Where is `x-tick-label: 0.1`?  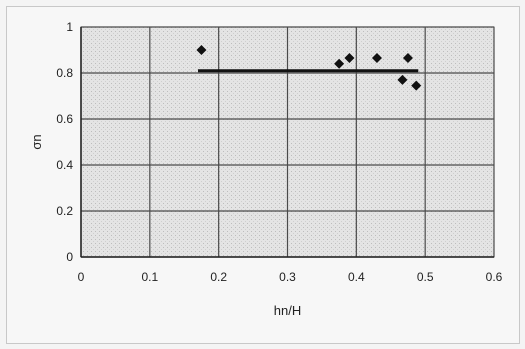 x-tick-label: 0.1 is located at coordinates (149, 277).